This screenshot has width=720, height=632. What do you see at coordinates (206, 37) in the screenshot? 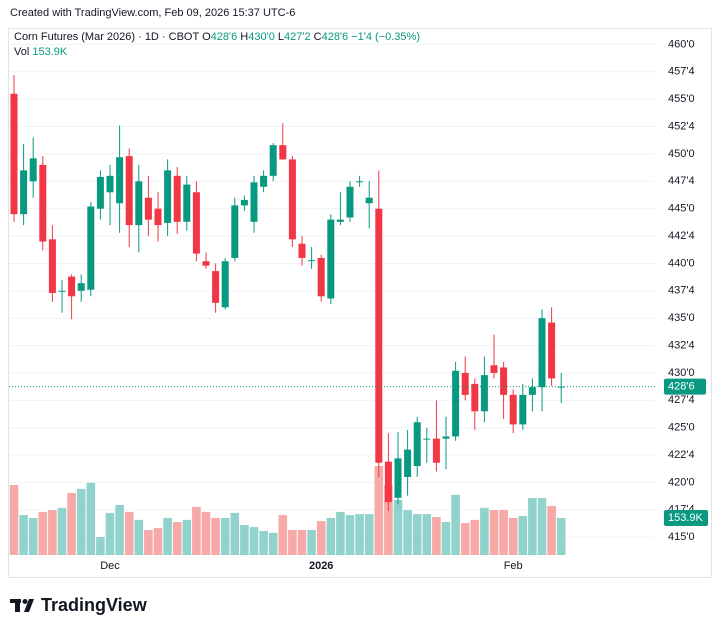
I see `legend-key: O` at bounding box center [206, 37].